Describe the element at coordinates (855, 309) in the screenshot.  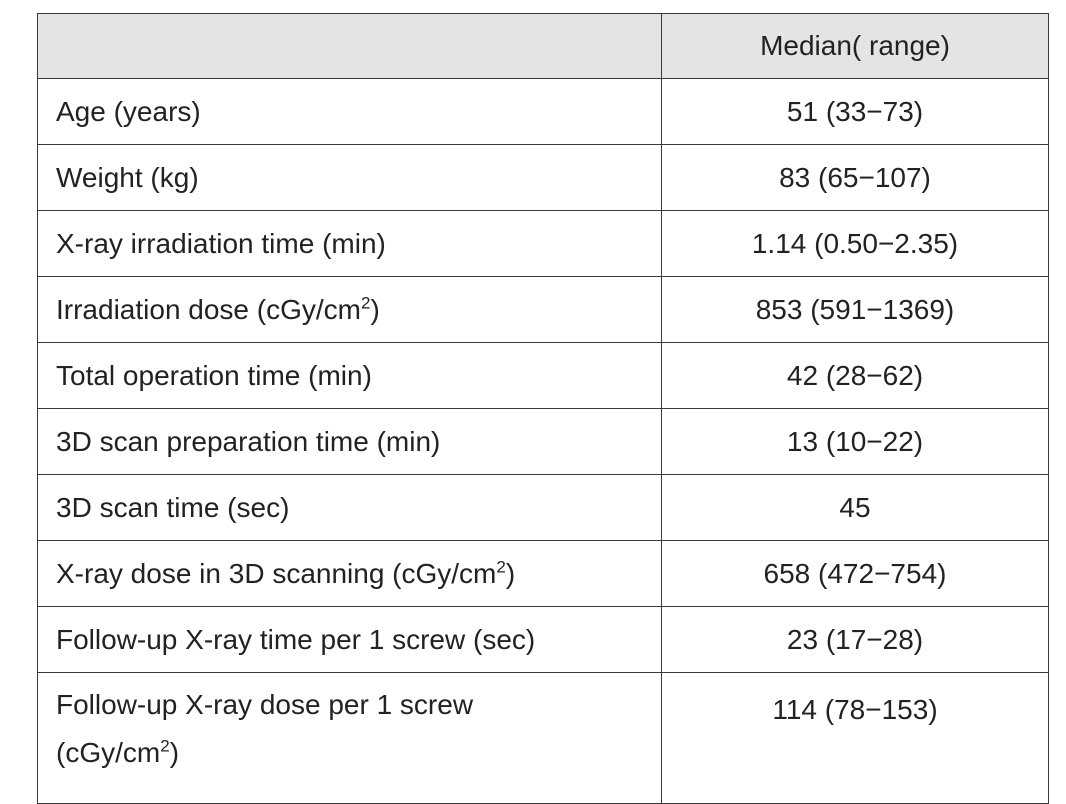
I see `row-value: 853 (591−1369)` at that location.